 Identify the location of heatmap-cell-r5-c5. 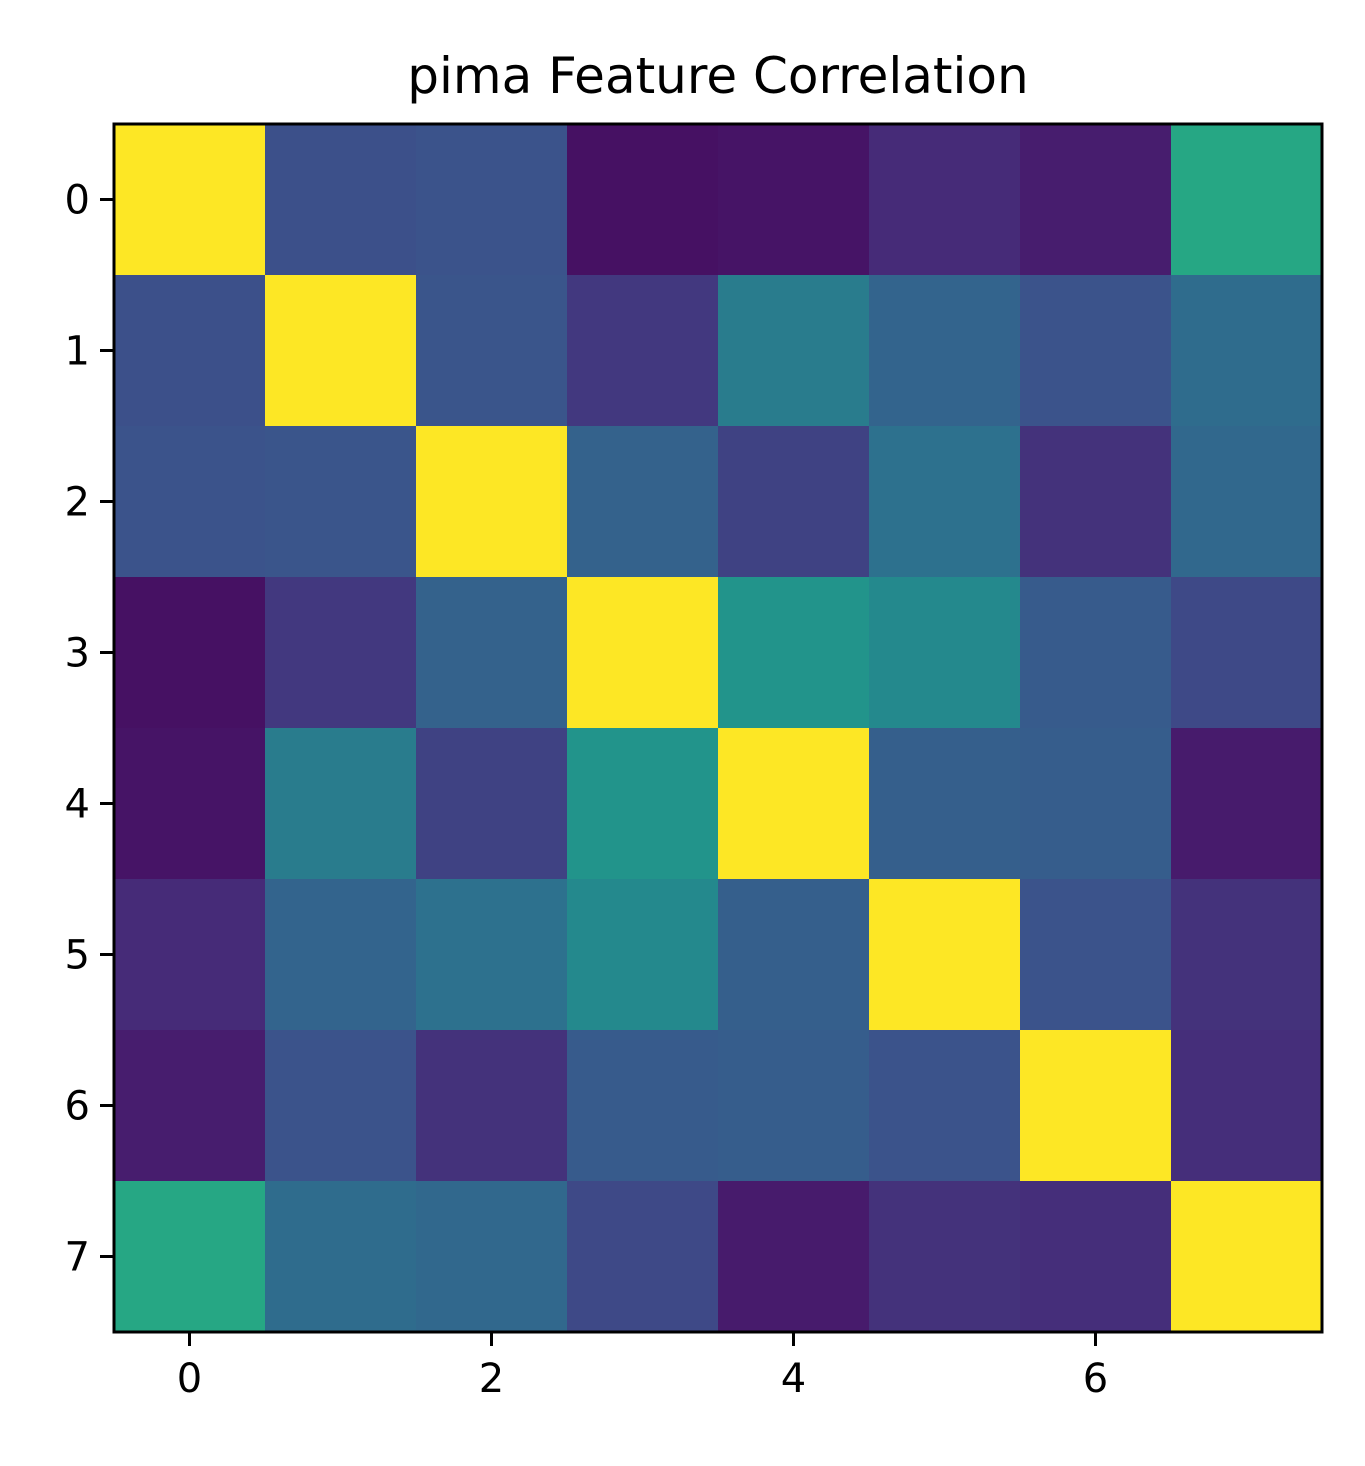
(945, 955).